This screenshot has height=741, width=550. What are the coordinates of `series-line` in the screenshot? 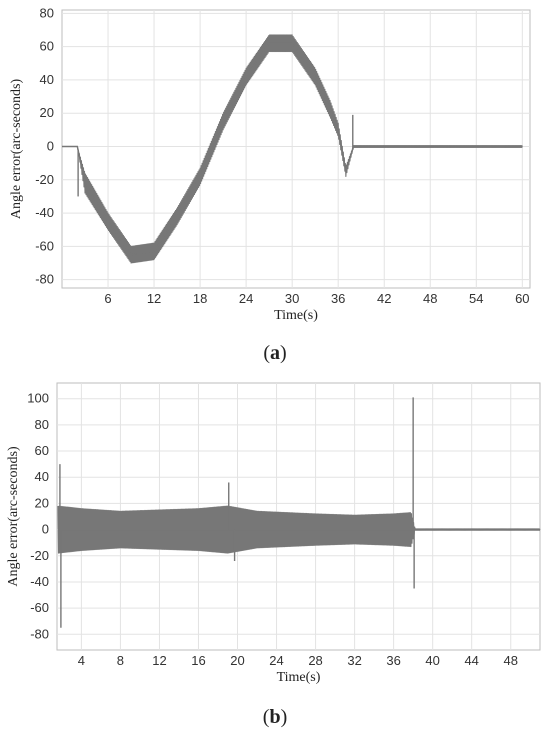 It's located at (299, 529).